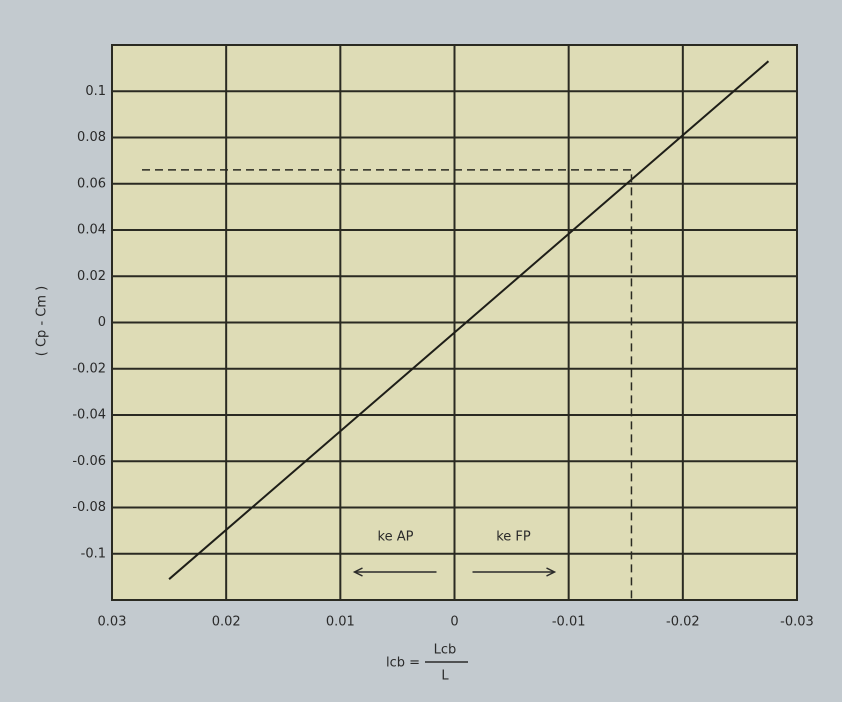 The width and height of the screenshot is (842, 702). Describe the element at coordinates (91, 276) in the screenshot. I see `y-tick-label: 0.02` at that location.